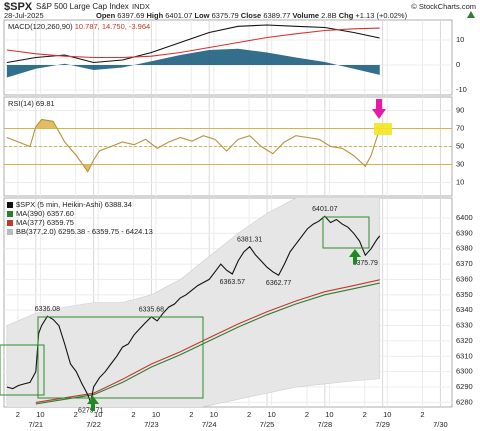 The height and width of the screenshot is (431, 480). What do you see at coordinates (276, 15) in the screenshot?
I see `quote-value: 6389.77` at bounding box center [276, 15].